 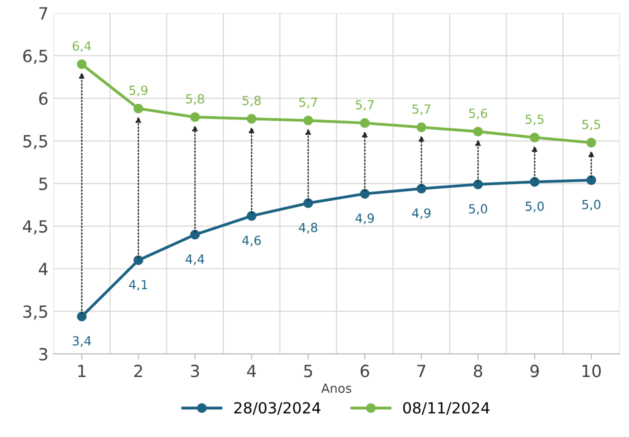 I want to click on data-label: 4,1, so click(x=138, y=285).